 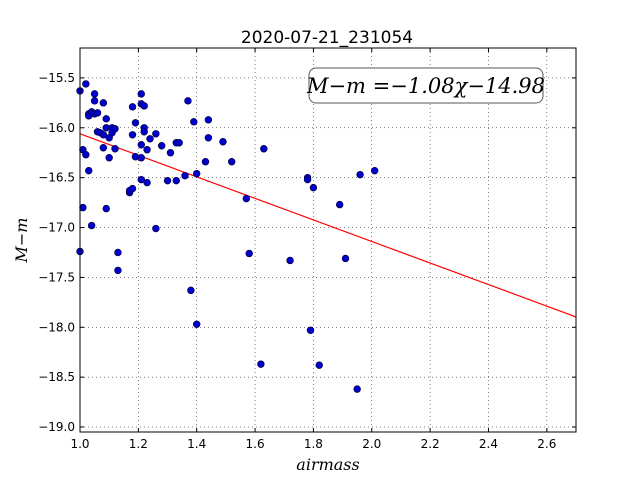 I want to click on x-tick-label: 1.6, so click(x=255, y=444).